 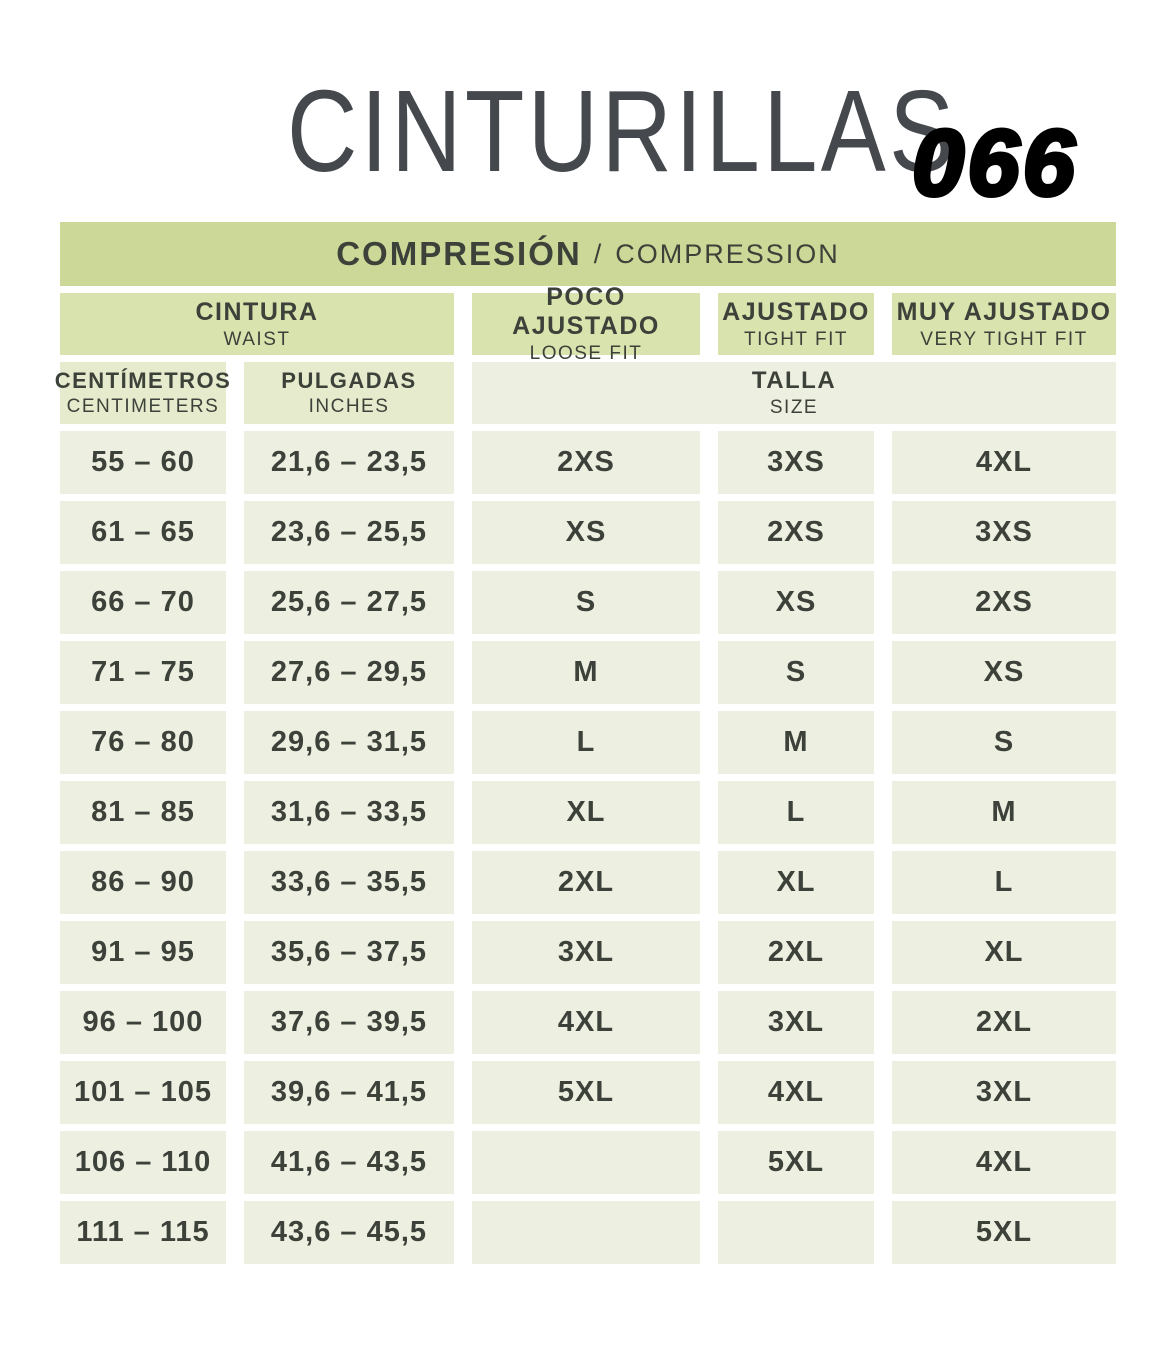 I want to click on compression-label-en: COMPRESSION, so click(x=727, y=253).